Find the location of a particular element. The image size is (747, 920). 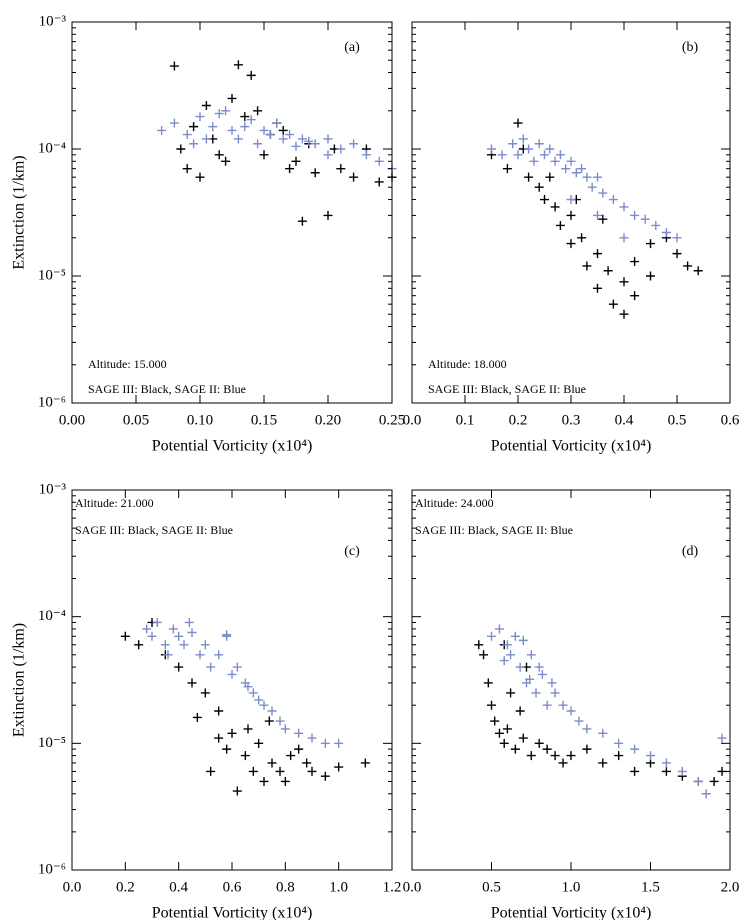

x-tick-label: 2.0 is located at coordinates (730, 887).